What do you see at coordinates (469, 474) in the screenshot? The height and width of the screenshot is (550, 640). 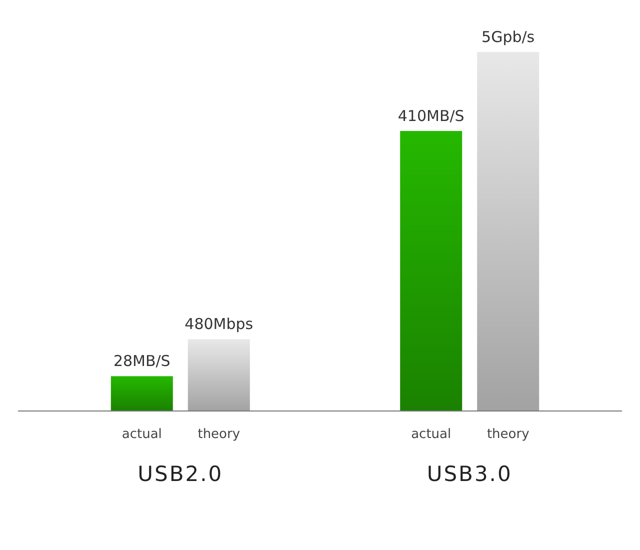 I see `x-tick-label: USB3.0` at bounding box center [469, 474].